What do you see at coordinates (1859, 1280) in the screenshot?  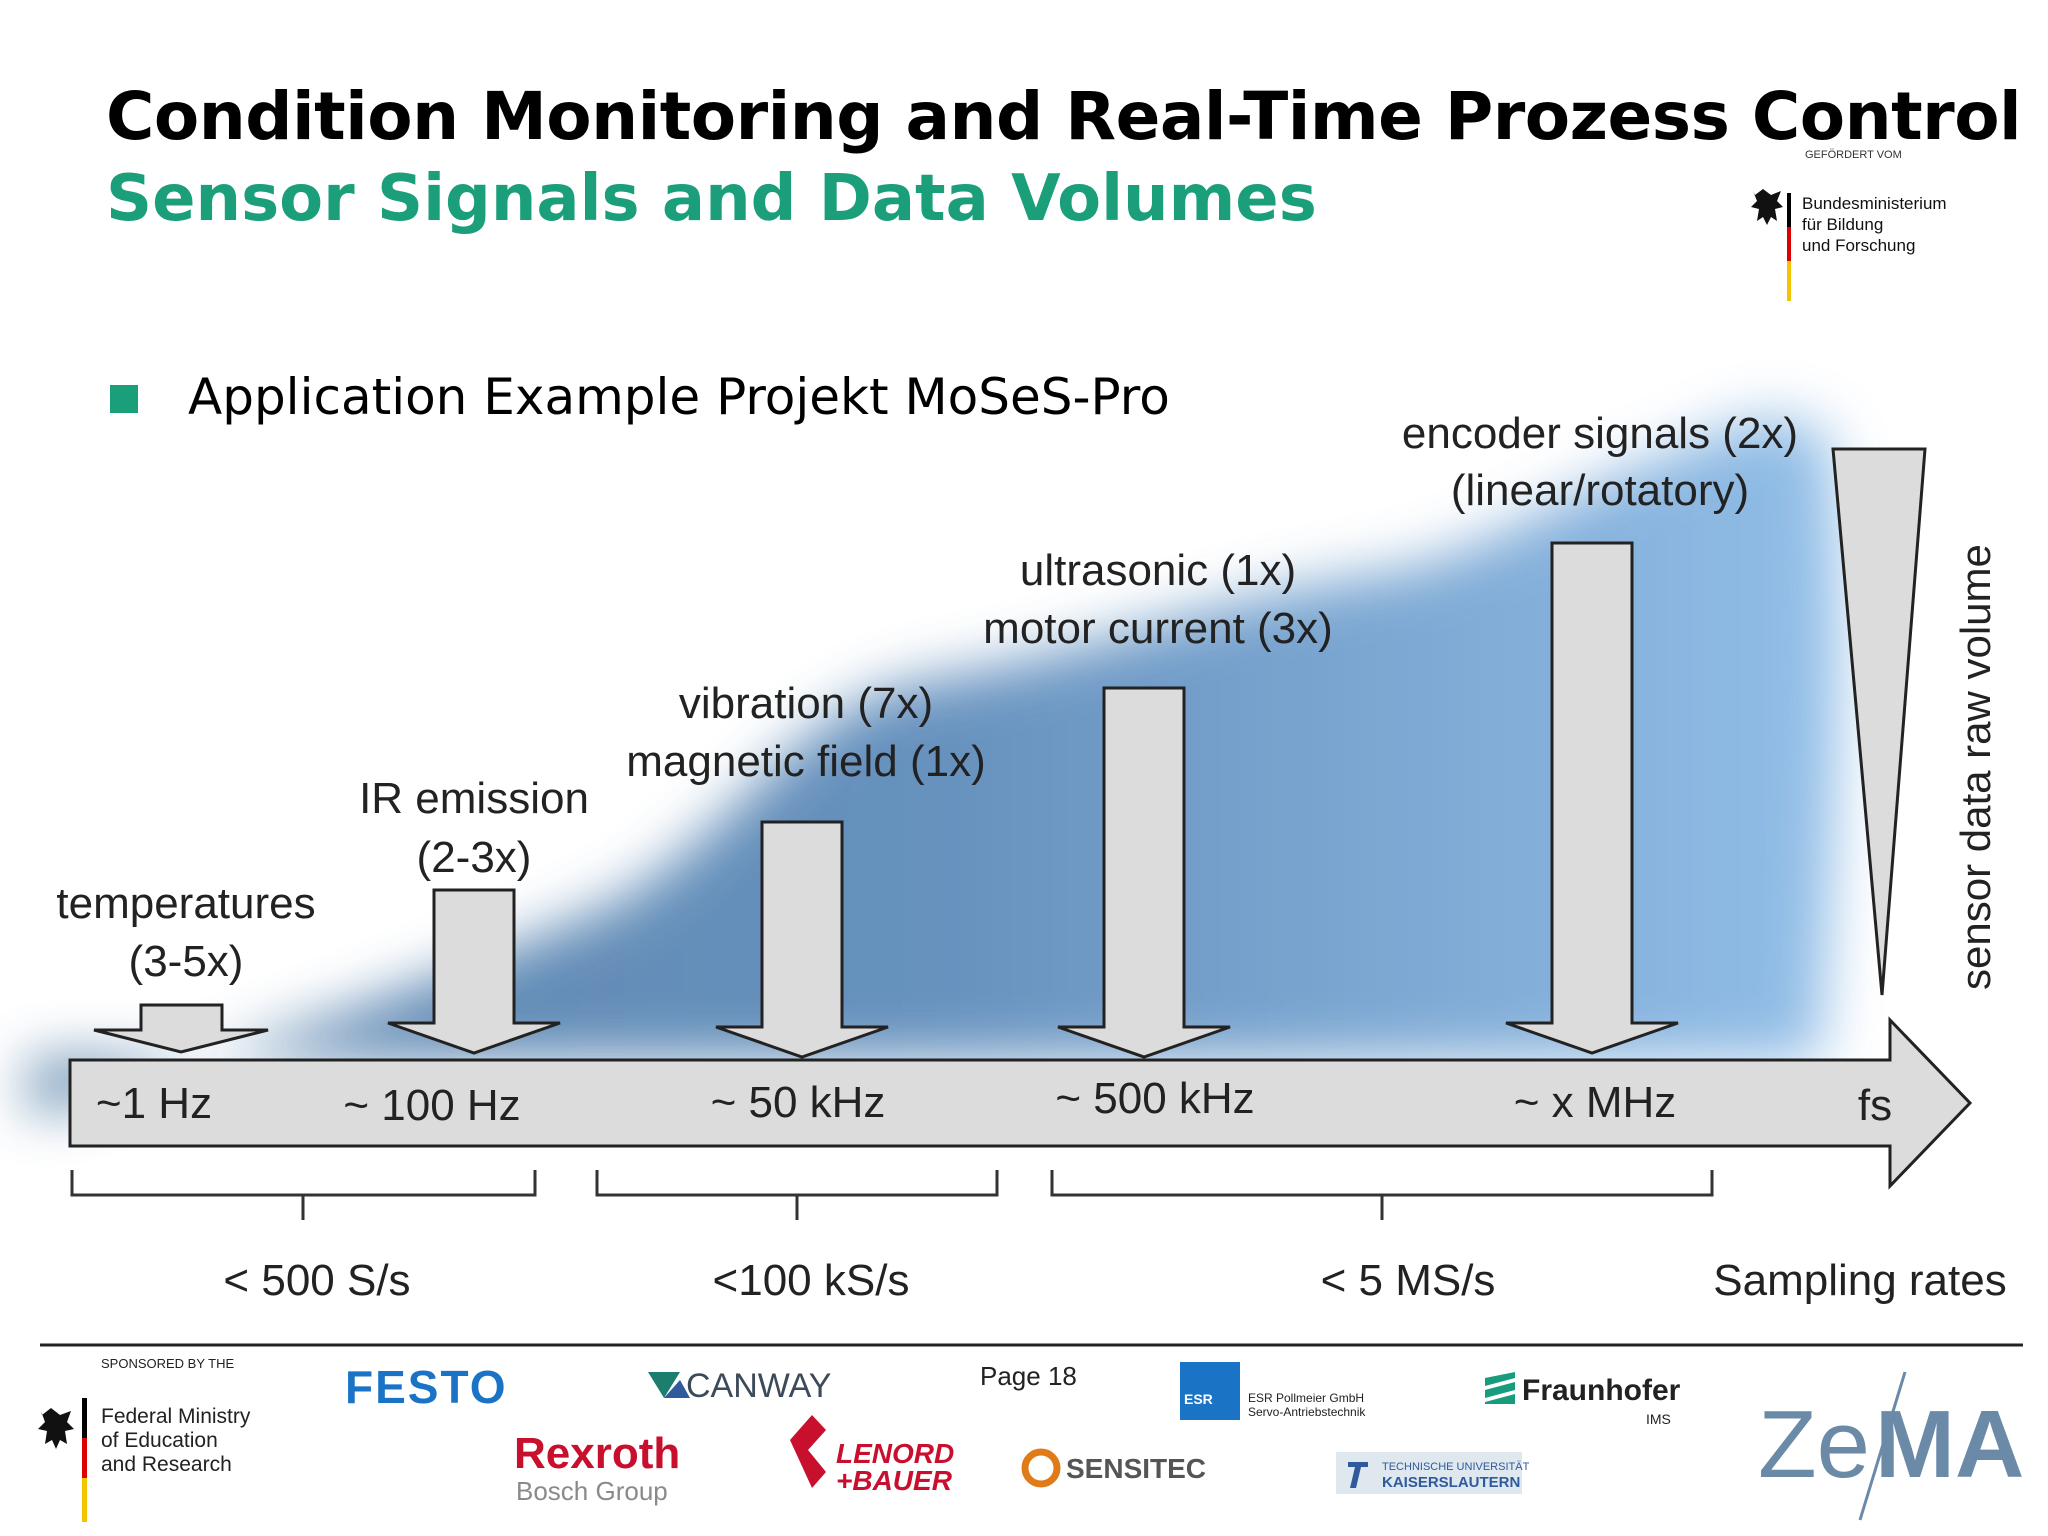 I see `sampling-rates-label: Sampling rates` at bounding box center [1859, 1280].